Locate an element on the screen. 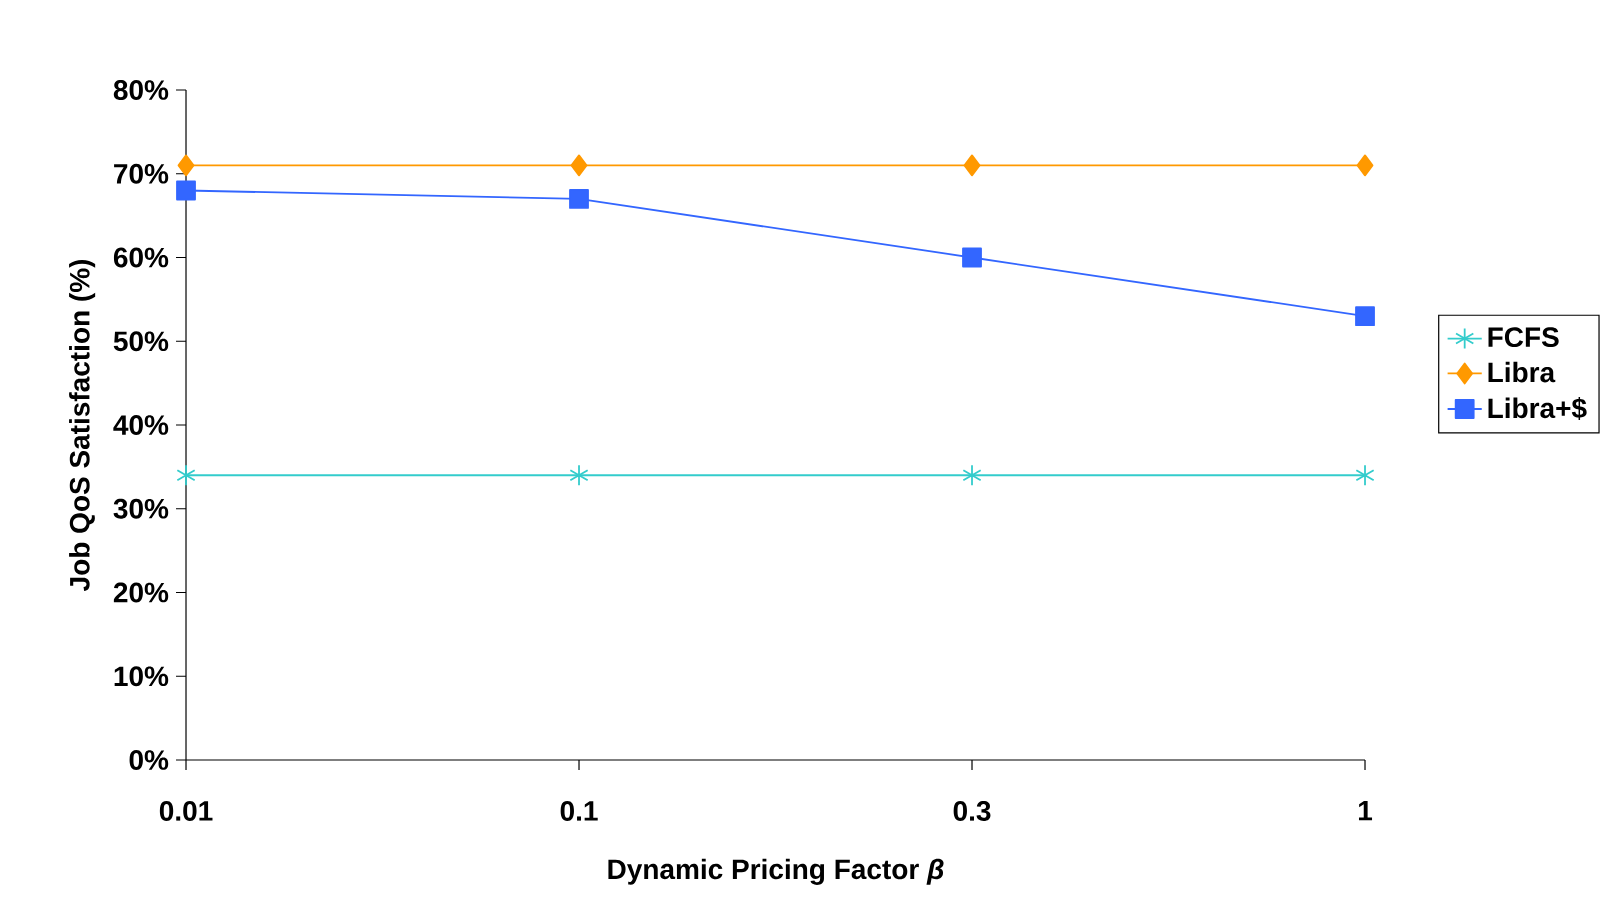  y-axis-title: Job QoS Satisfaction (%) is located at coordinates (82, 425).